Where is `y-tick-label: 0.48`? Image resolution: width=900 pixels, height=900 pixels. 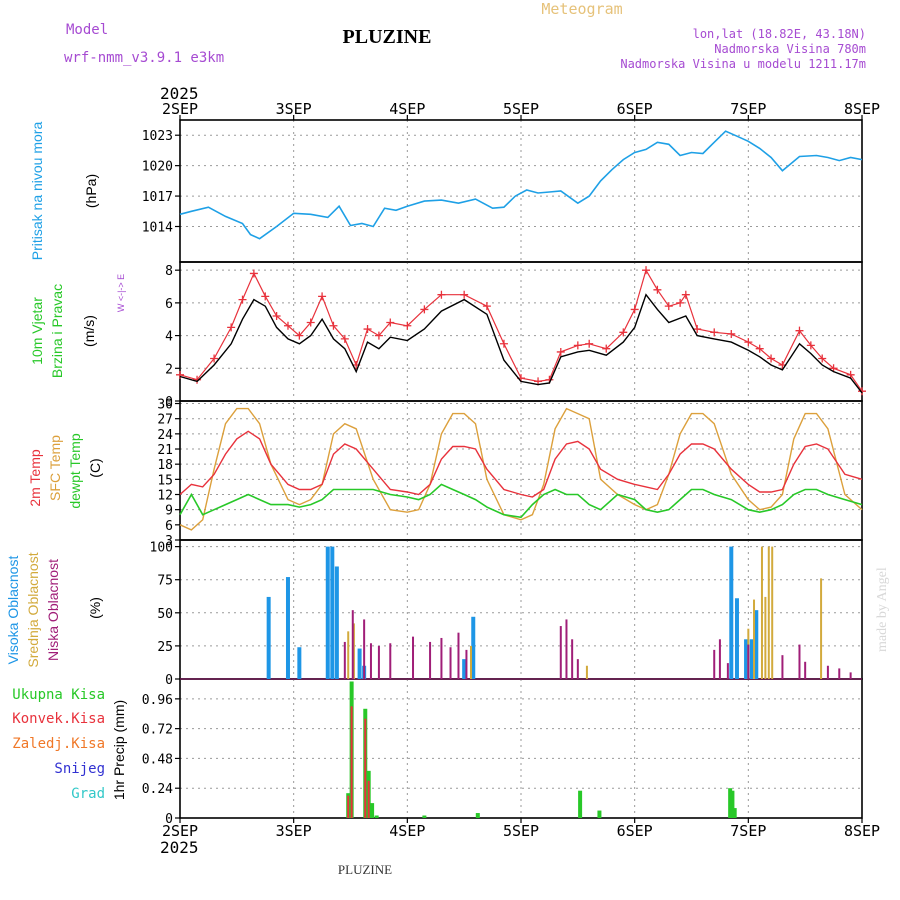
y-tick-label: 0.48 is located at coordinates (157, 759).